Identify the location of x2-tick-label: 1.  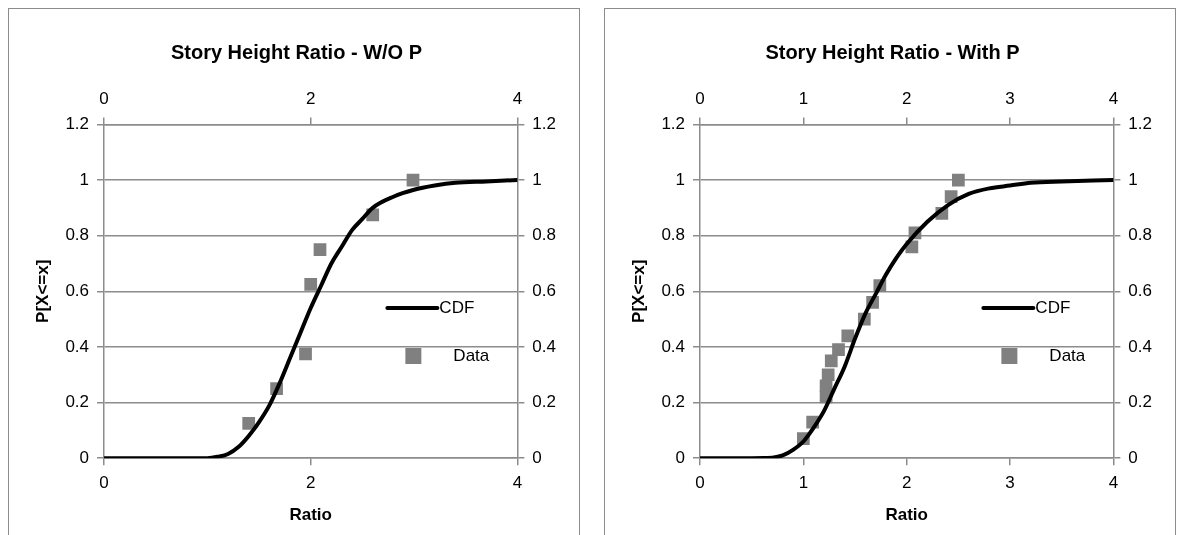
(803, 98).